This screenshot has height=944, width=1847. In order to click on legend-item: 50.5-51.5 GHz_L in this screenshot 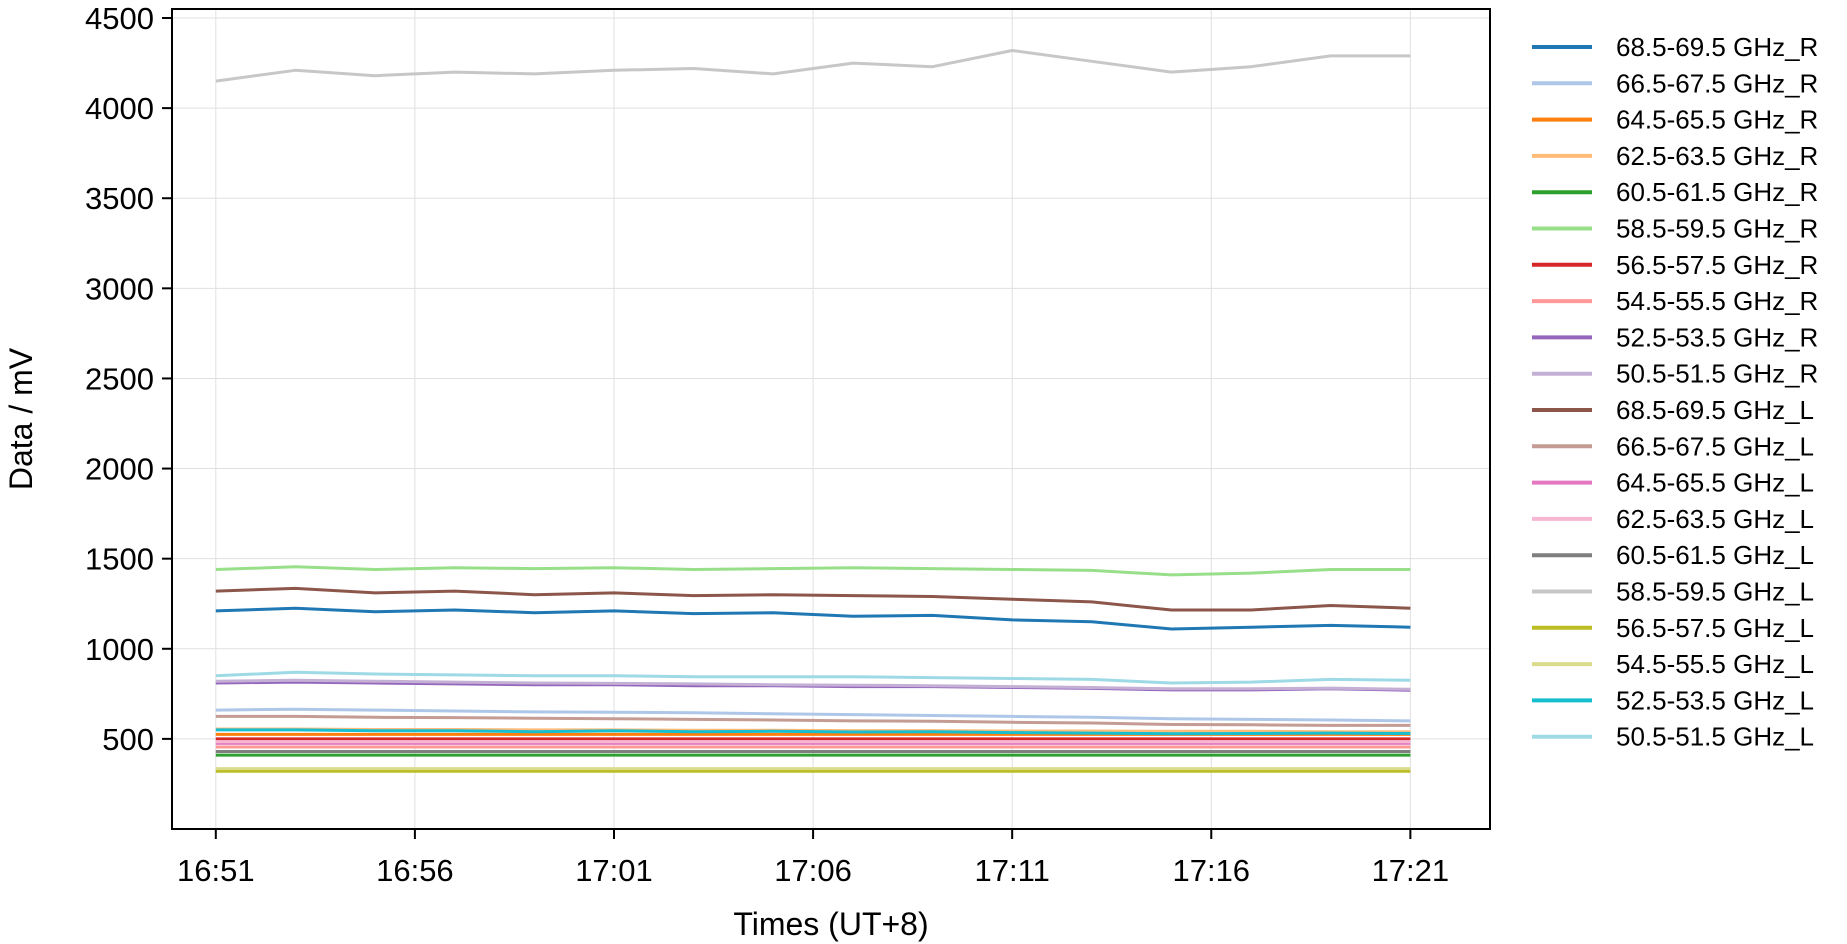, I will do `click(1673, 737)`.